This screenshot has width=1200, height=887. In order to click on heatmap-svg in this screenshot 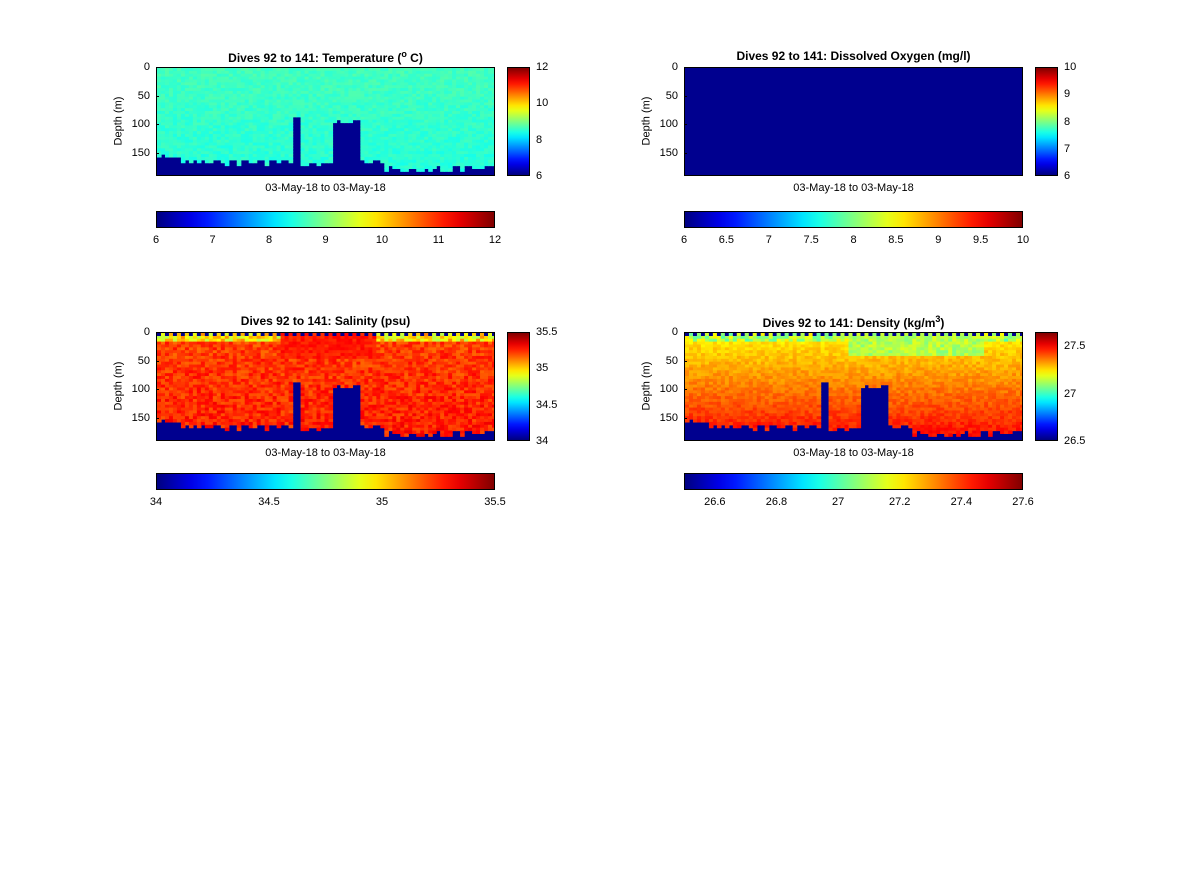, I will do `click(325, 386)`.